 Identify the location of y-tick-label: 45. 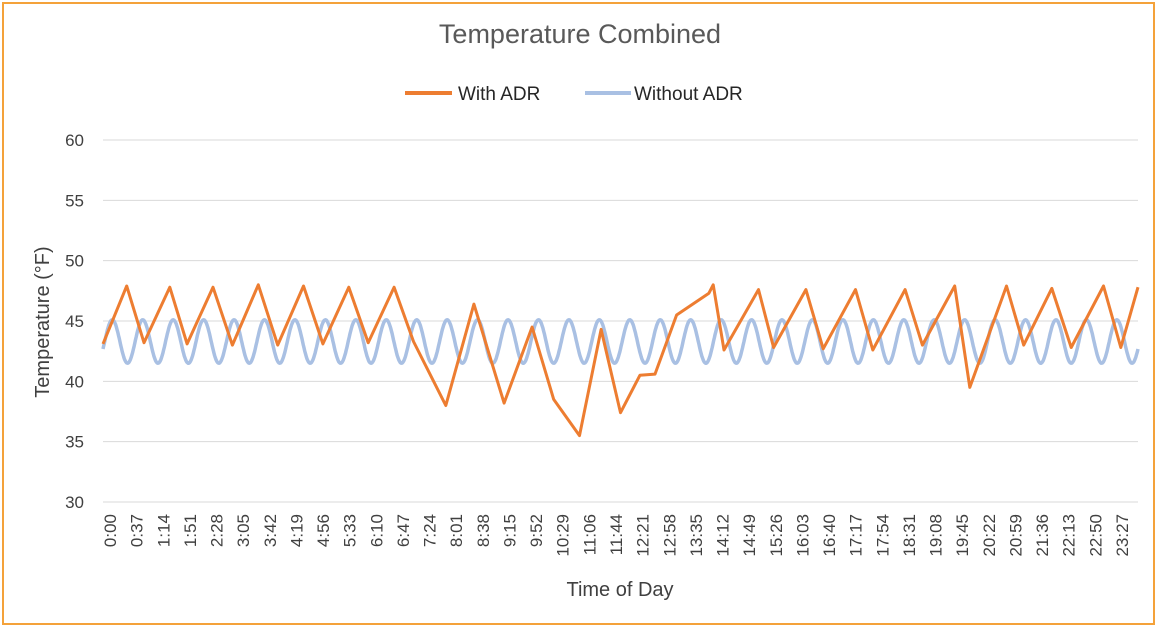
(74, 321).